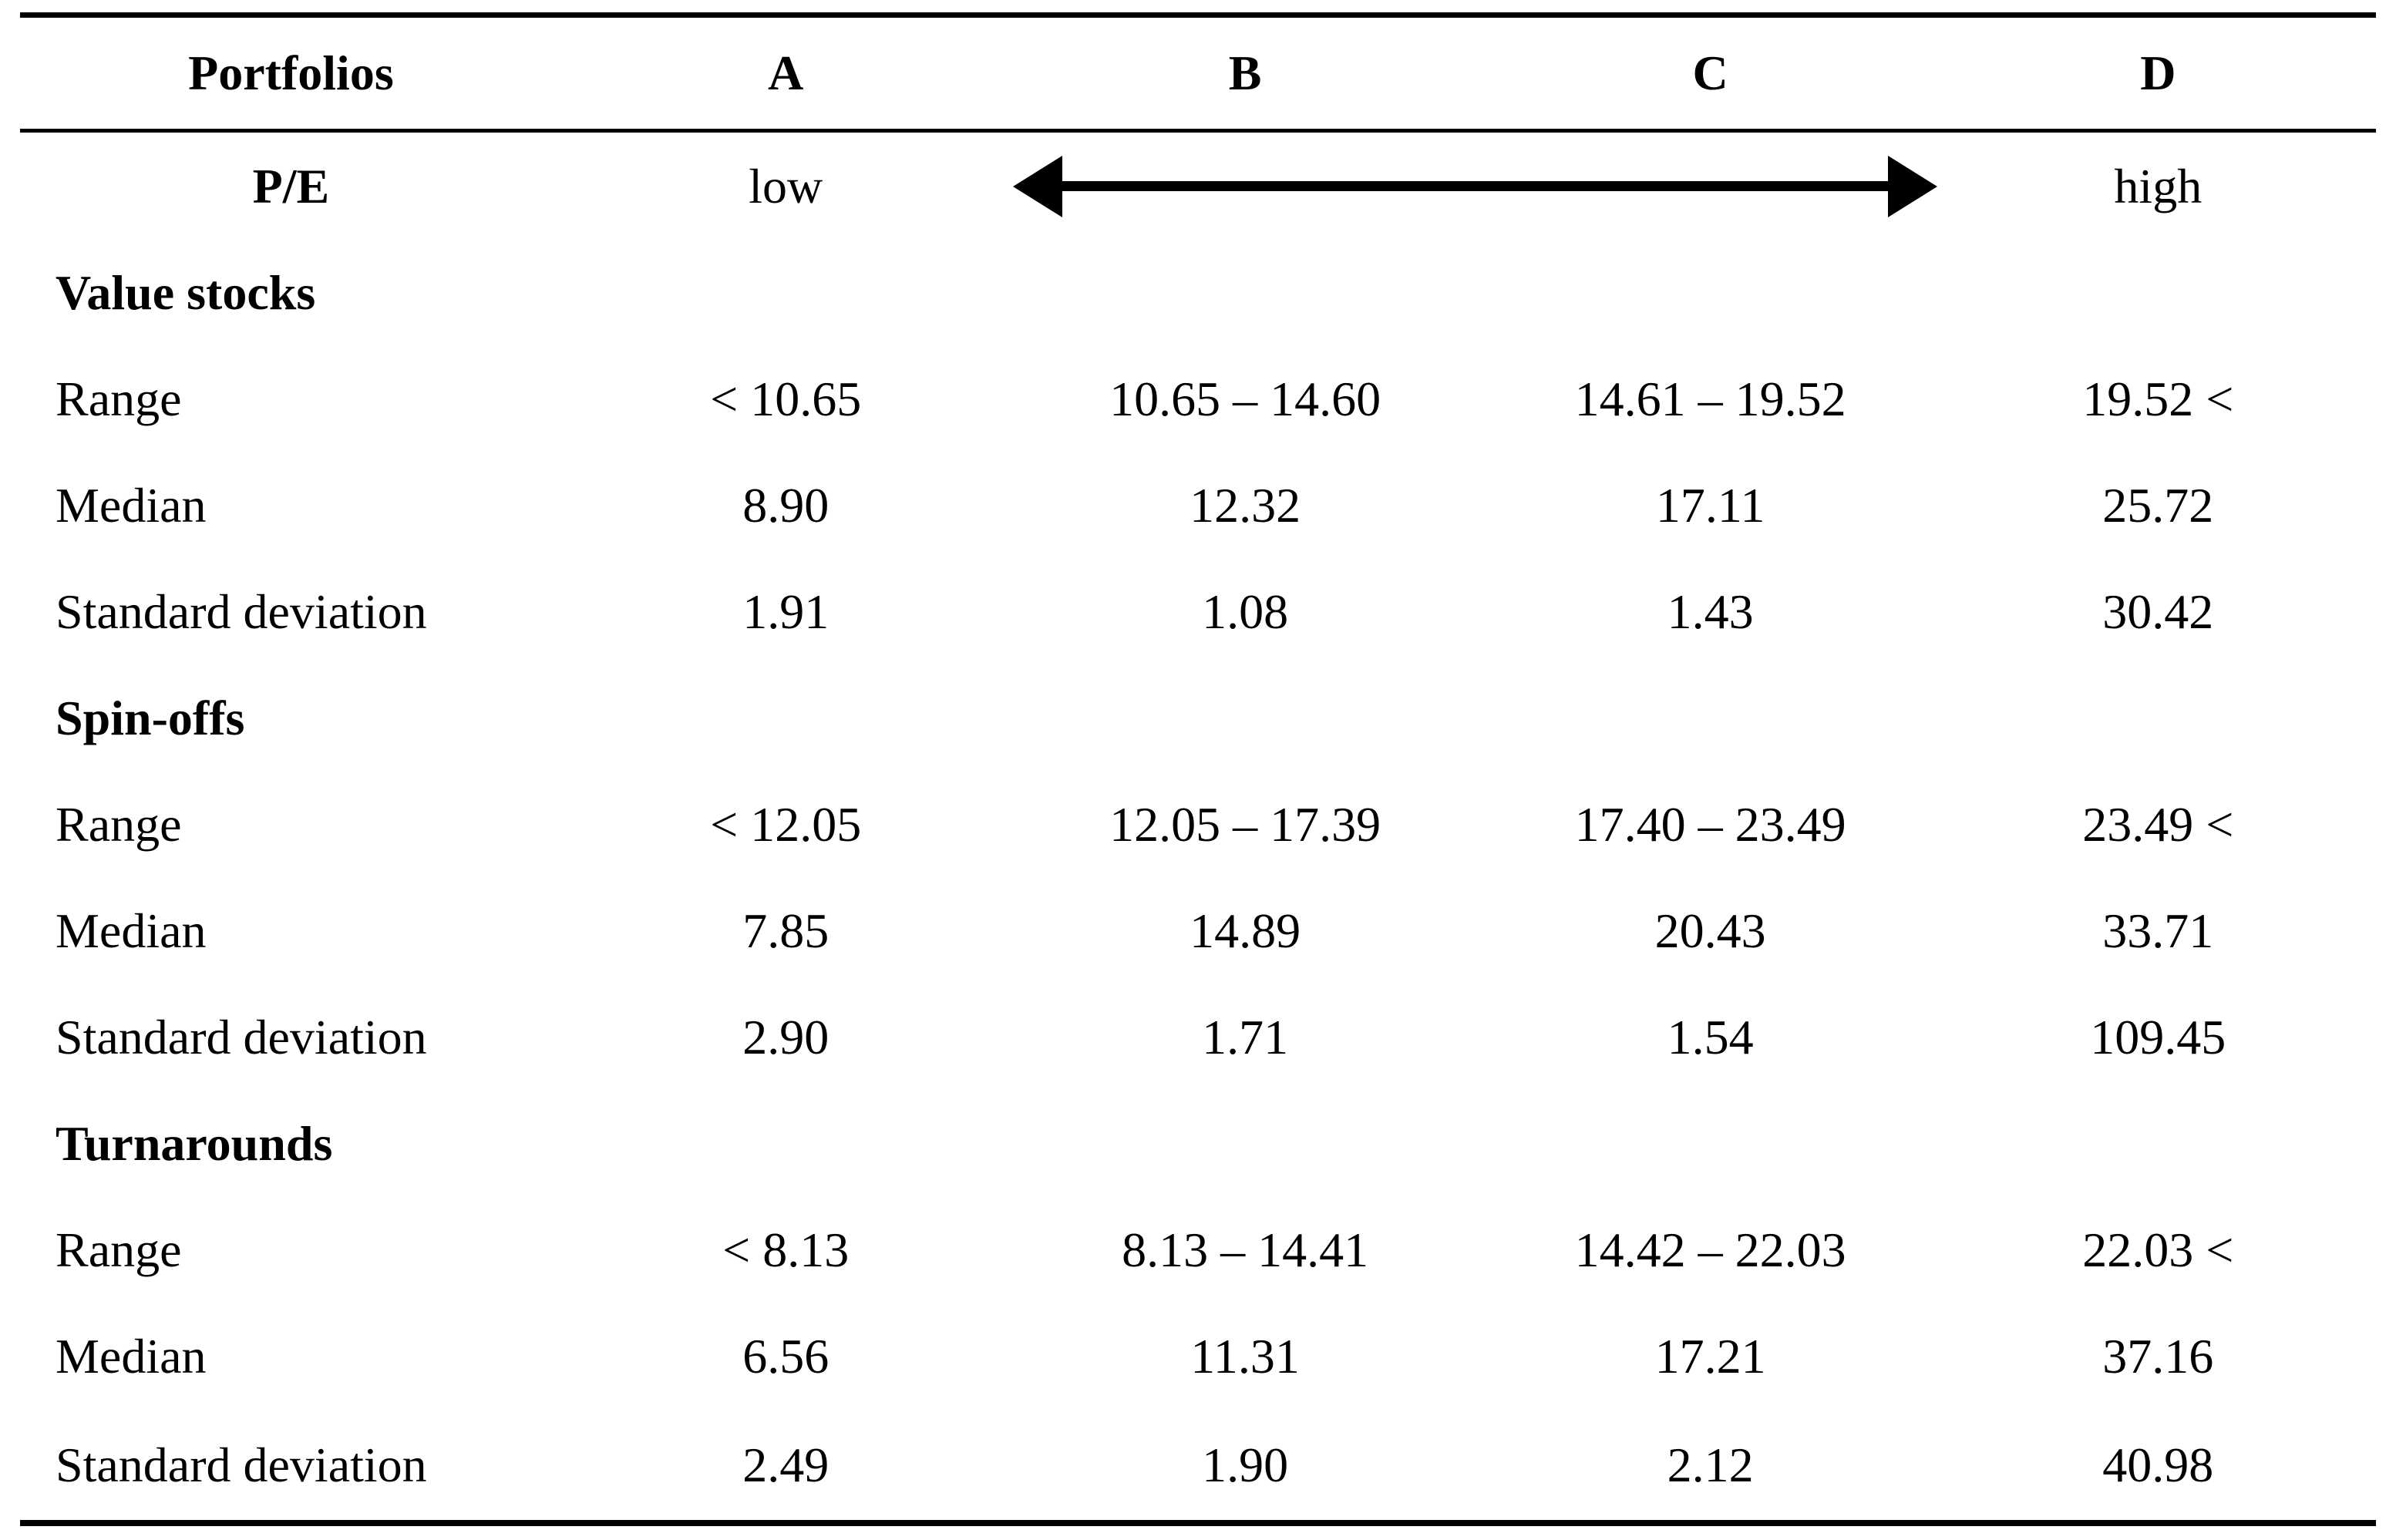 The width and height of the screenshot is (2396, 1540). I want to click on cell-value: 11.31, so click(1245, 1356).